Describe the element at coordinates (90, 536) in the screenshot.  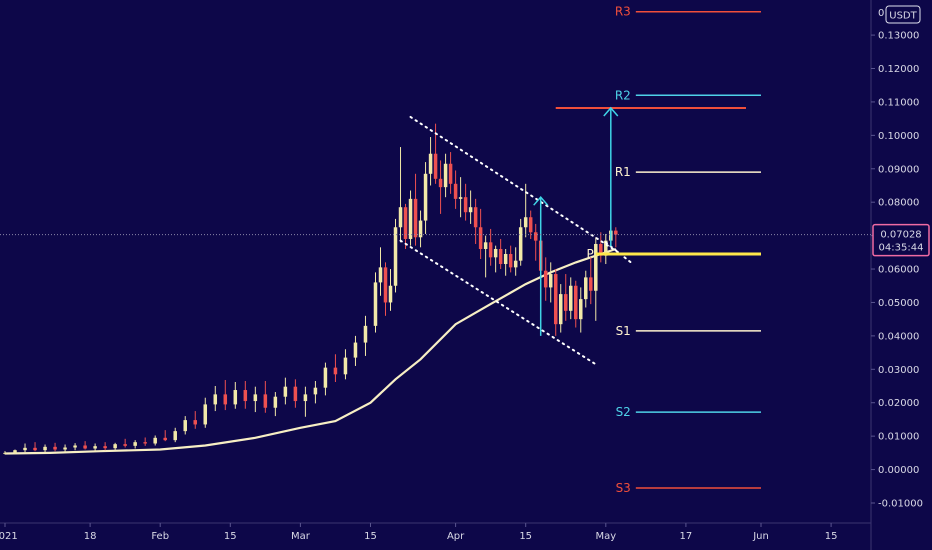
I see `x-tick-label: 18` at that location.